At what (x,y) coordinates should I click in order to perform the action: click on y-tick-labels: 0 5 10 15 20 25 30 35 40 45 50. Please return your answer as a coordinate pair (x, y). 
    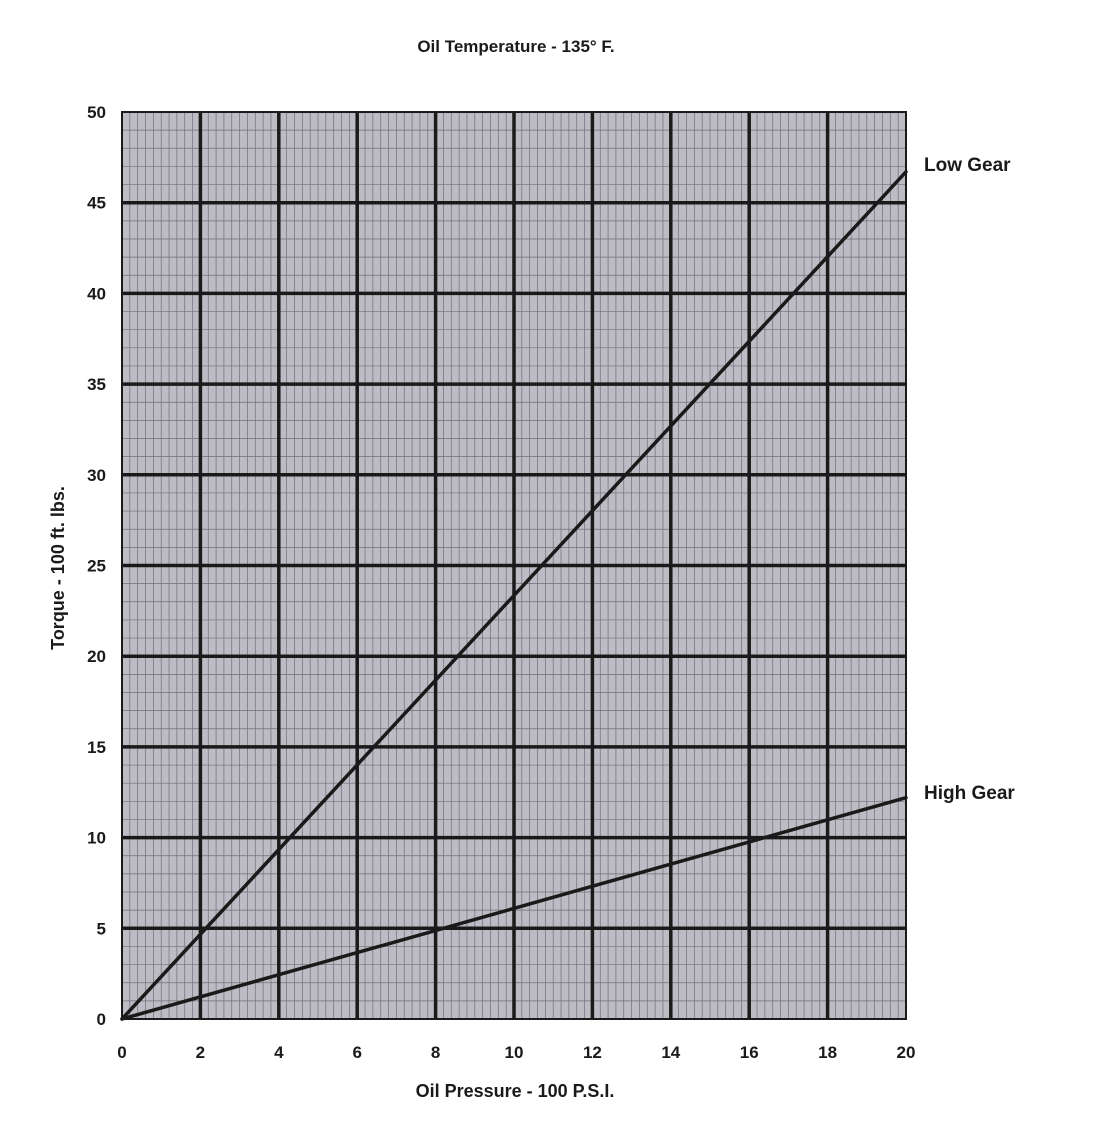
    Looking at the image, I should click on (96, 566).